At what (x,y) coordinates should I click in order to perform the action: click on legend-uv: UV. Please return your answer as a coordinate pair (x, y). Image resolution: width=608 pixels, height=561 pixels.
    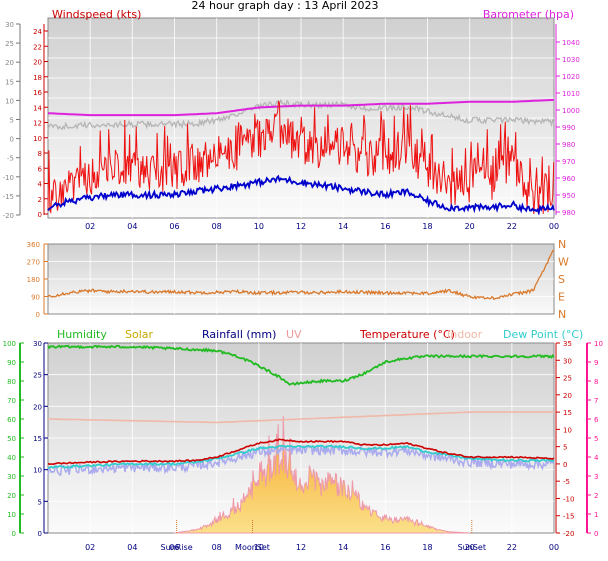
    Looking at the image, I should click on (294, 334).